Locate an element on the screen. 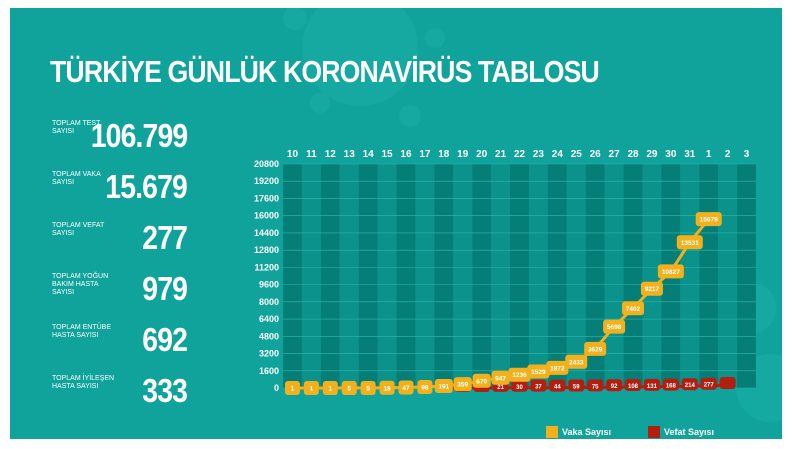 This screenshot has height=449, width=793. stat-entube-value: 692 is located at coordinates (165, 339).